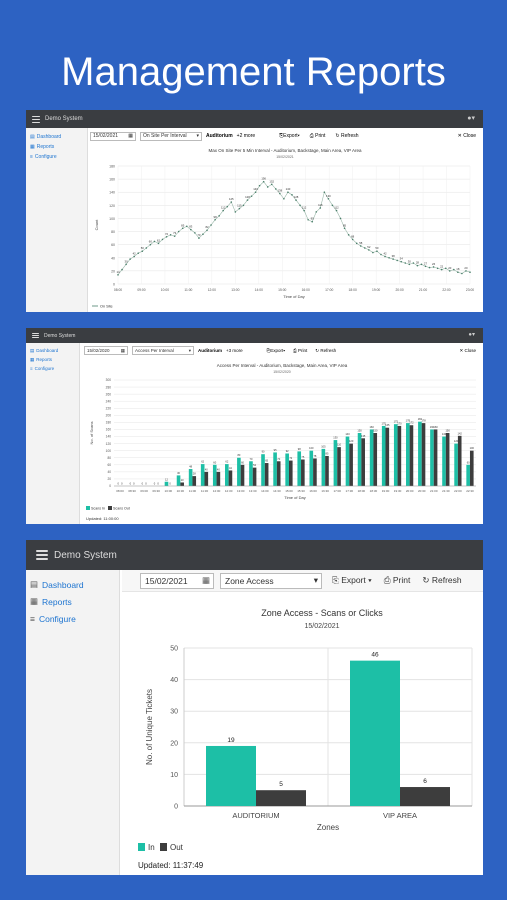  I want to click on refresh-icon: ↻, so click(426, 580).